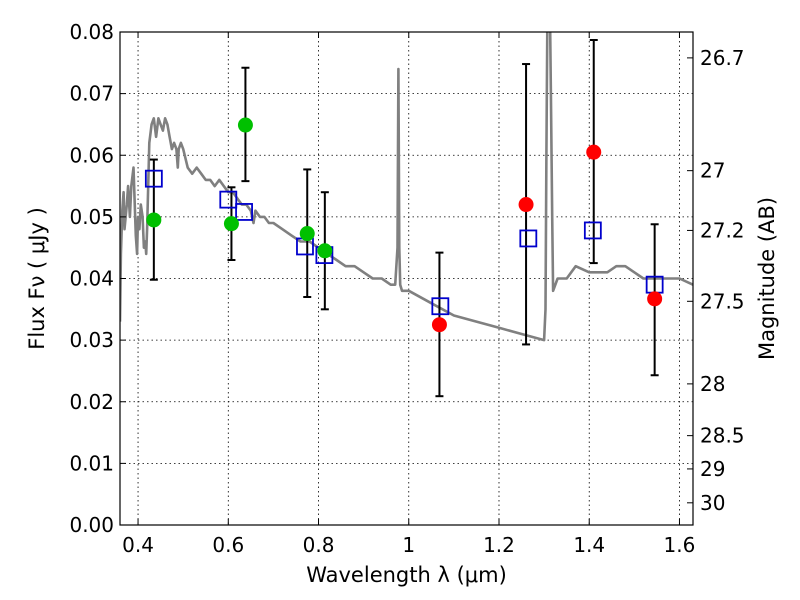 The height and width of the screenshot is (600, 800). Describe the element at coordinates (91, 94) in the screenshot. I see `y-tick-label: 0.07` at that location.